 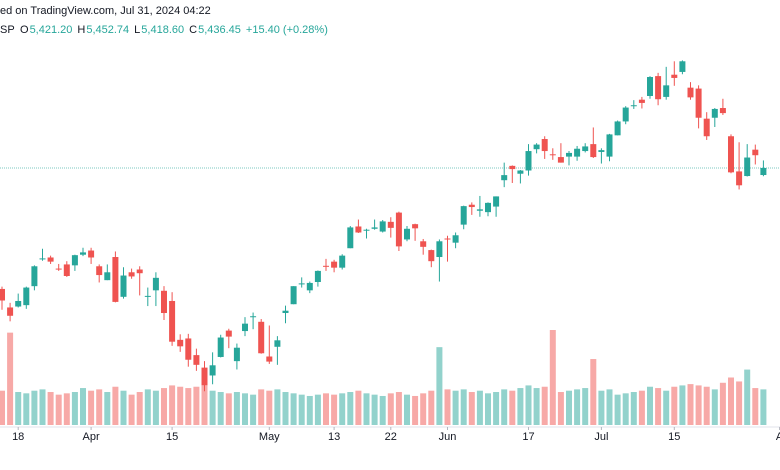 I want to click on time-axis: 18 Apr 15 May 13 22 Jun 17 Jul 15 A, so click(x=396, y=435).